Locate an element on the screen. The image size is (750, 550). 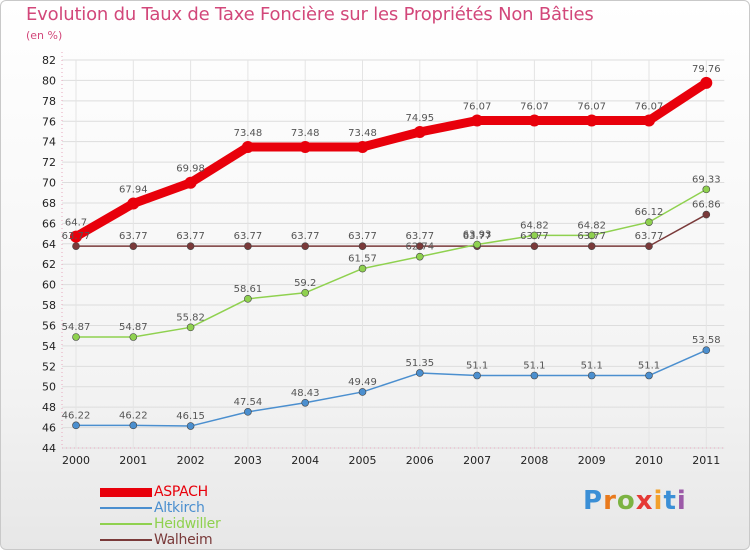
data-label-heidwiller: 66.12 is located at coordinates (649, 212).